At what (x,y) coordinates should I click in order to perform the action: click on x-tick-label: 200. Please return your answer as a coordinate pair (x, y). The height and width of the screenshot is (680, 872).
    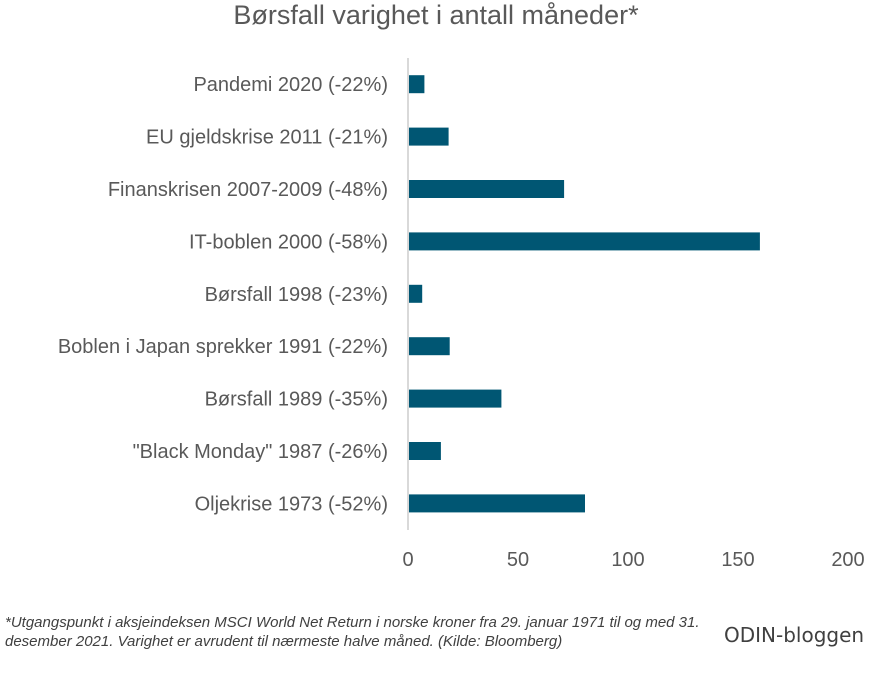
    Looking at the image, I should click on (847, 560).